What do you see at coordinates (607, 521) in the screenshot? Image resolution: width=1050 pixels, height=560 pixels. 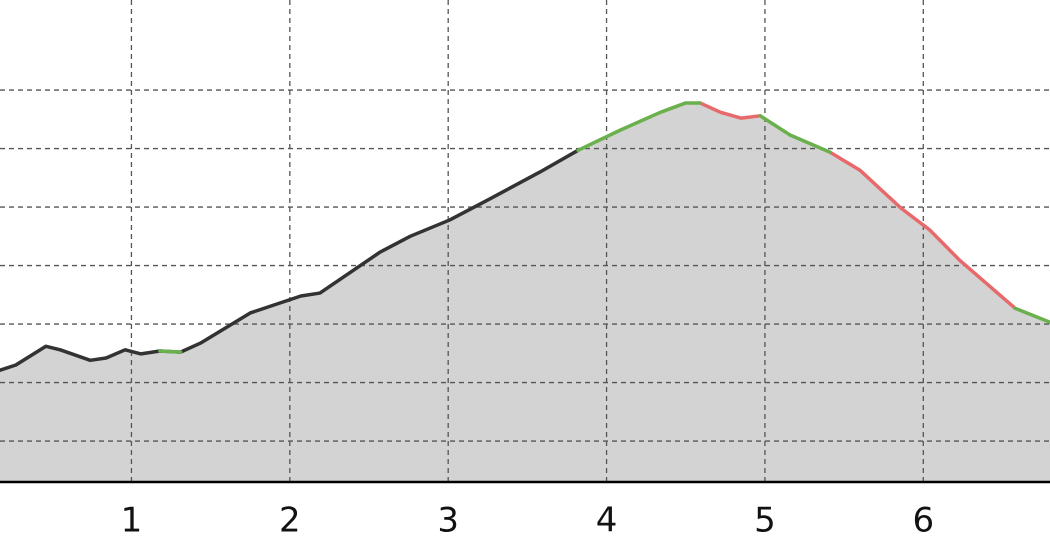 I see `x-tick-label: 4` at bounding box center [607, 521].